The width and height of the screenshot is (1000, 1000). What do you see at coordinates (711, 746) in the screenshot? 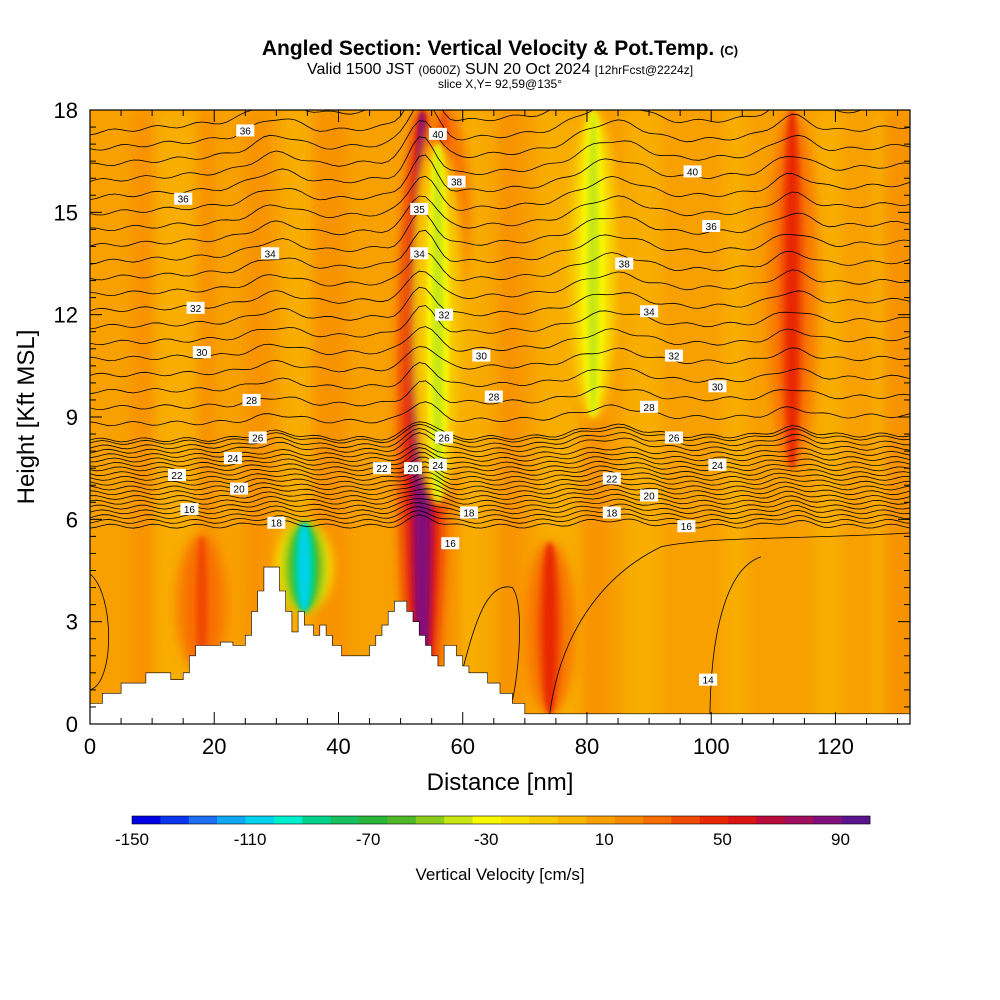
I see `x-tick-label: 100` at bounding box center [711, 746].